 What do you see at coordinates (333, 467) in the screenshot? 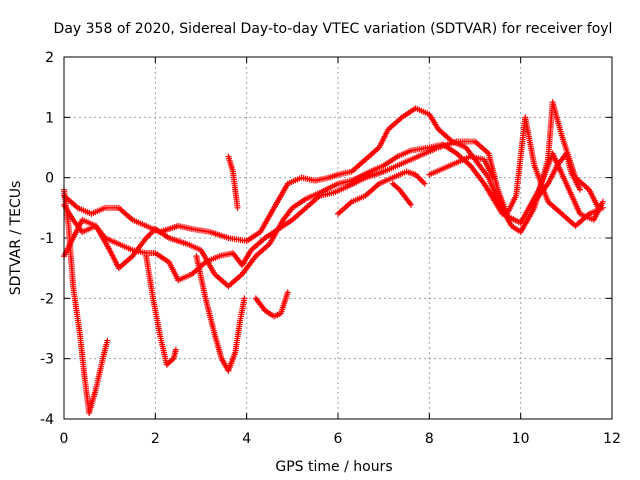
I see `x-axis-label: GPS time / hours` at bounding box center [333, 467].